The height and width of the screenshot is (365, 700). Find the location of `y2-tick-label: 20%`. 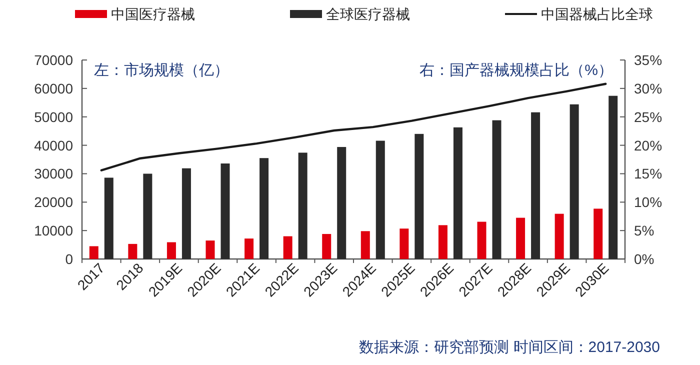

y2-tick-label: 20% is located at coordinates (648, 145).